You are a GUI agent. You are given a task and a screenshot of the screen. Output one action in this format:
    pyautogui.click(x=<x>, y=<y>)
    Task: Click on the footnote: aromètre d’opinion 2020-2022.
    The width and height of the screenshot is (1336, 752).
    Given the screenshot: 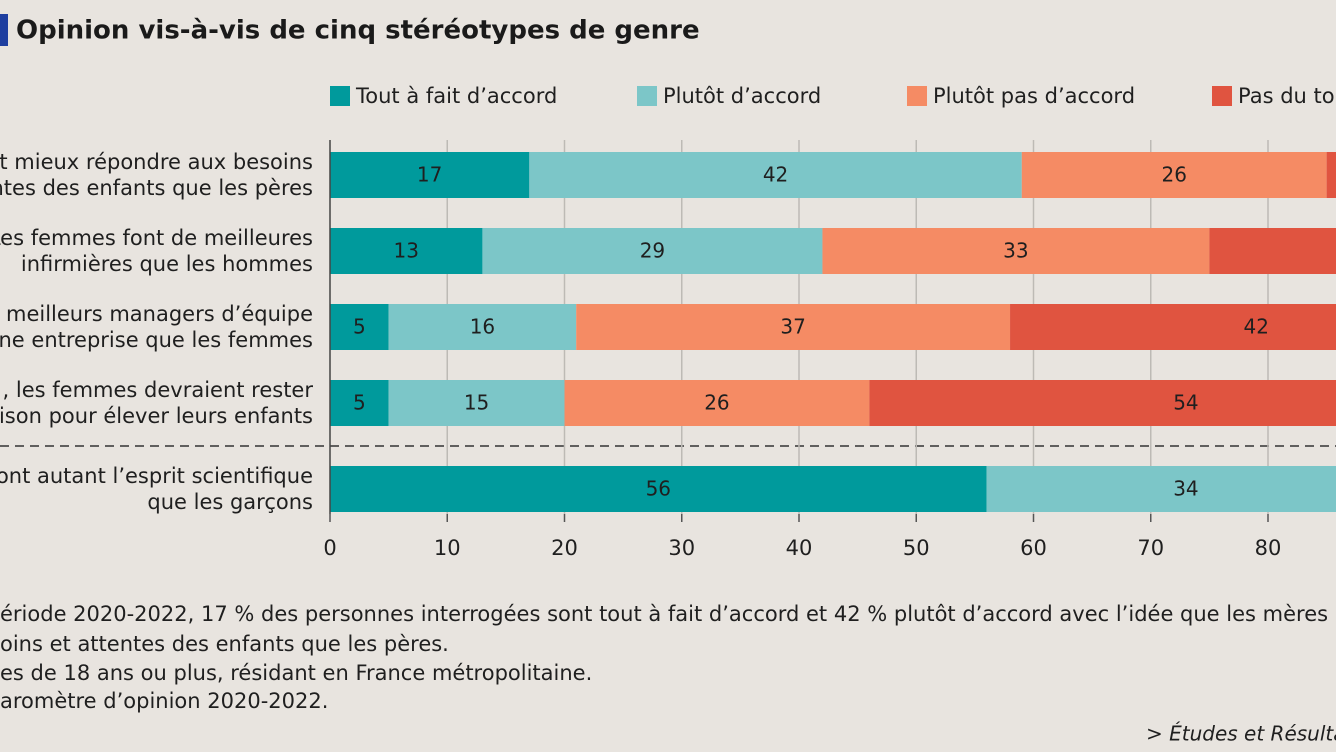 What is the action you would take?
    pyautogui.click(x=164, y=701)
    